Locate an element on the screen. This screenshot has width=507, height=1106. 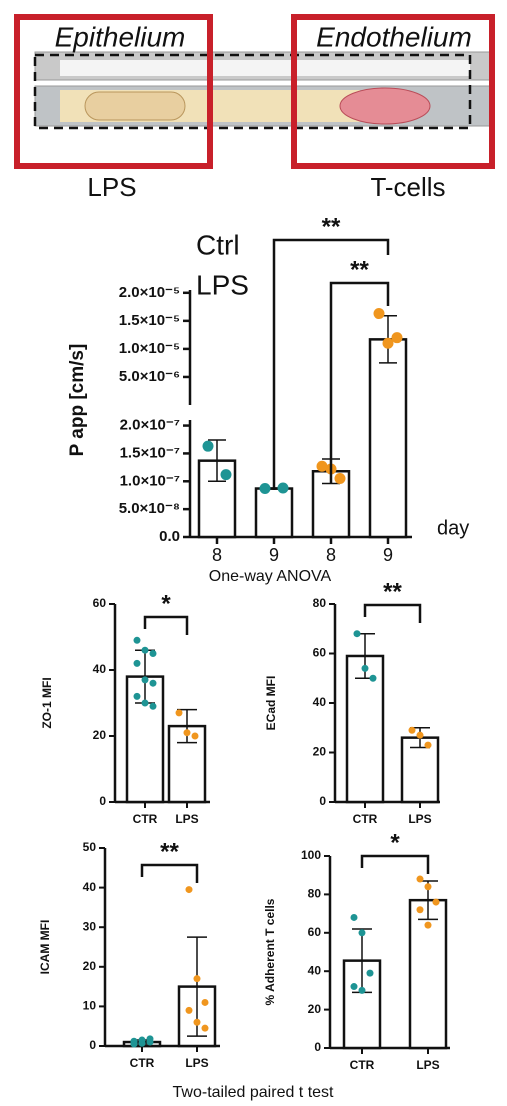
channel-gap is located at coordinates (265, 68).